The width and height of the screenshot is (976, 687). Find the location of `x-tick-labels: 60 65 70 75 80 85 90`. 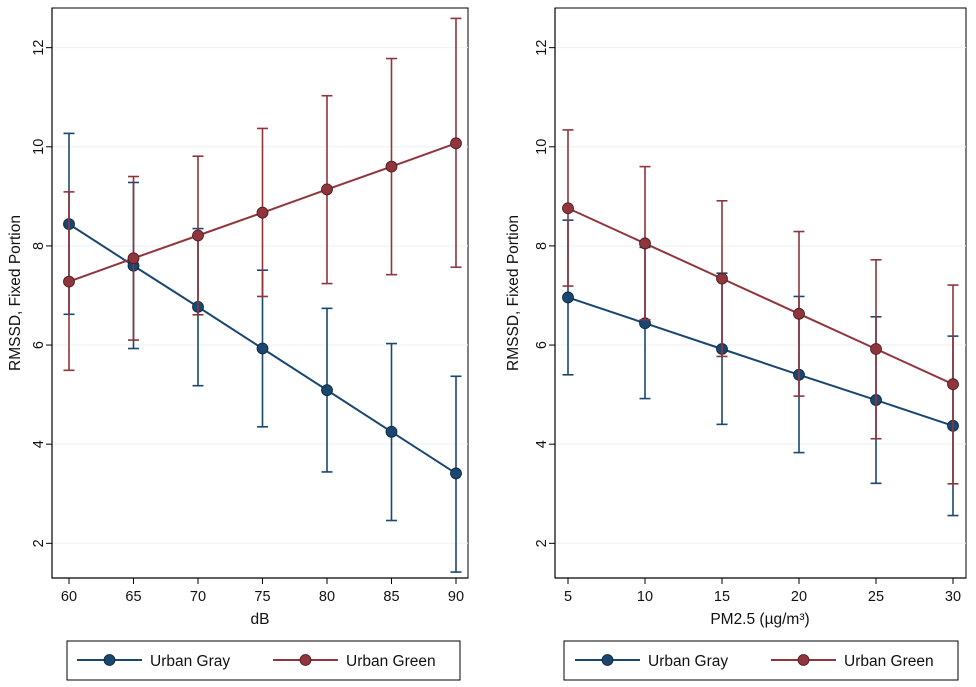

x-tick-labels: 60 65 70 75 80 85 90 is located at coordinates (262, 597).